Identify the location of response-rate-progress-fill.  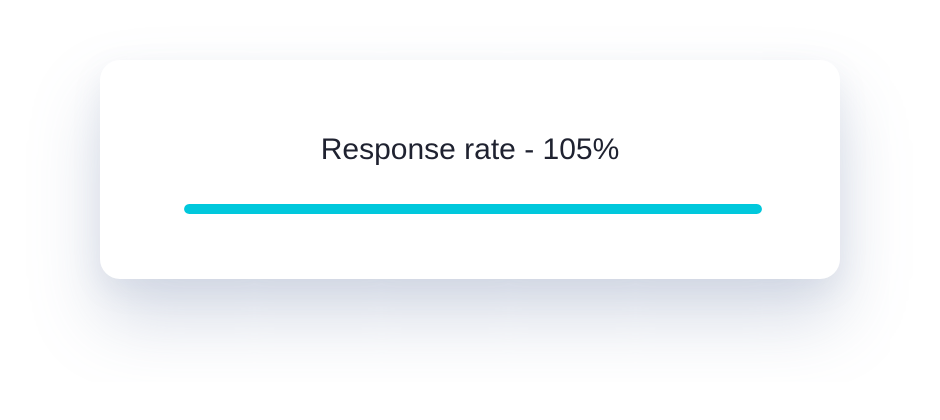
(473, 209).